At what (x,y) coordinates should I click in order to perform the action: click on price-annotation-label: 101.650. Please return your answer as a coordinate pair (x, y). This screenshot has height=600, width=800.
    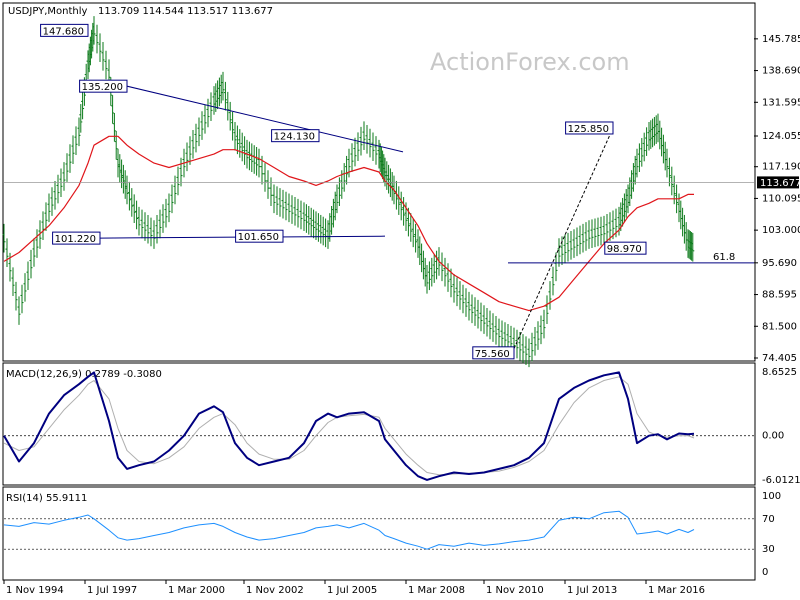
    Looking at the image, I should click on (258, 237).